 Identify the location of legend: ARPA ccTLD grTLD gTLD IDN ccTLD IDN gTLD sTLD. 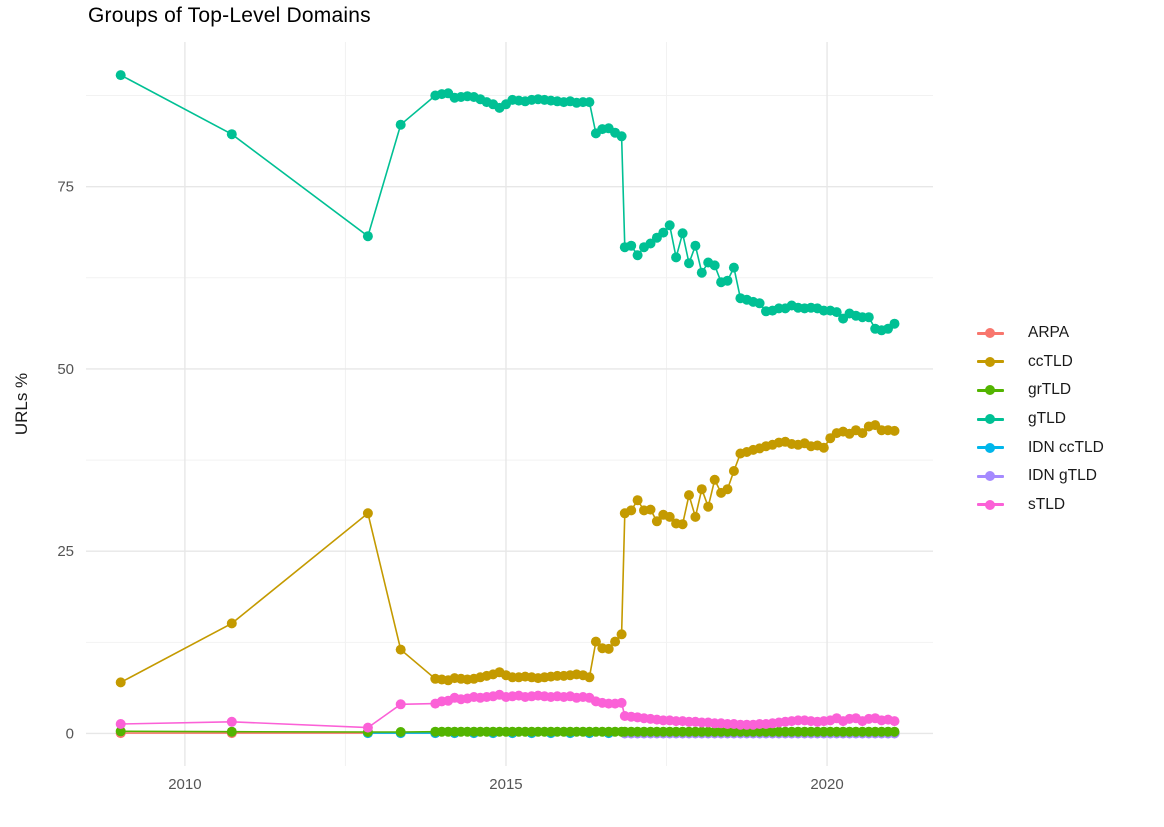
(1040, 419).